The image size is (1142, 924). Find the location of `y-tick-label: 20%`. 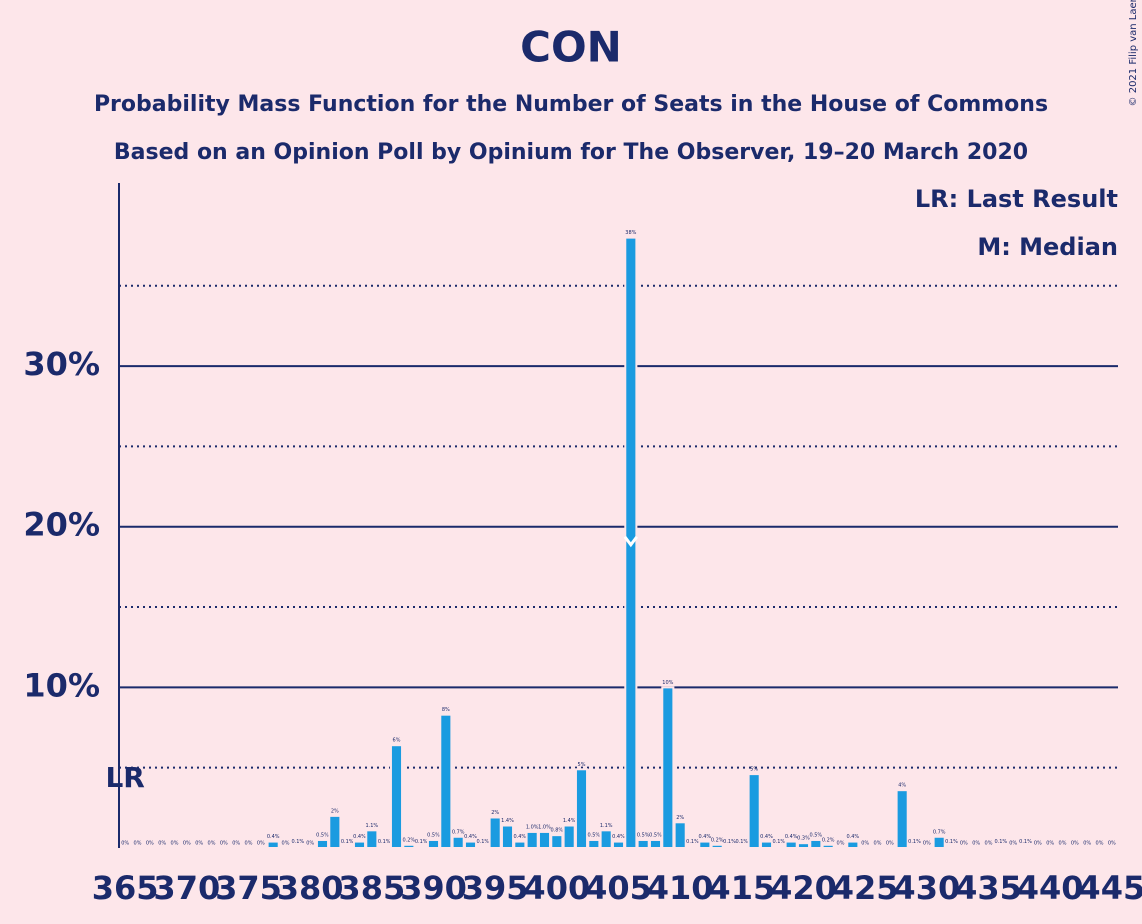

y-tick-label: 20% is located at coordinates (61, 525).